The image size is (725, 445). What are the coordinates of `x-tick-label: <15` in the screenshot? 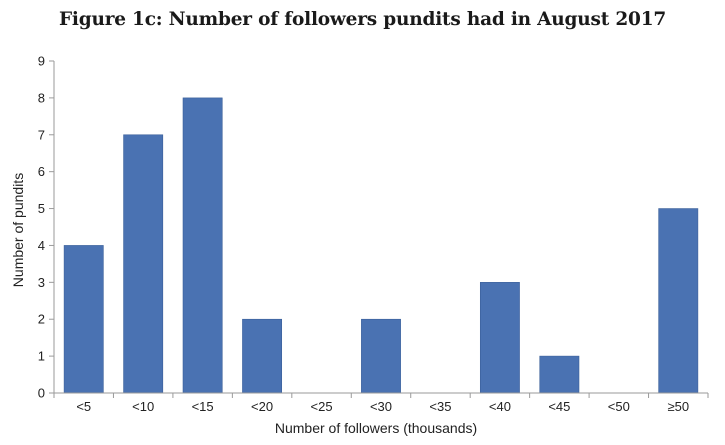 It's located at (203, 406).